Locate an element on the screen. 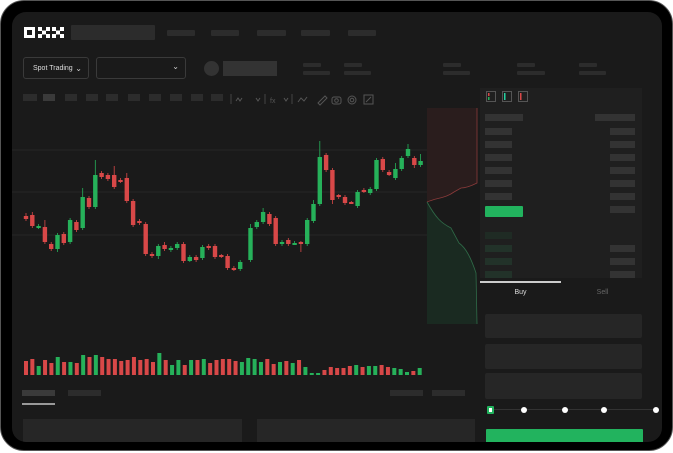  draw-icon is located at coordinates (302, 99).